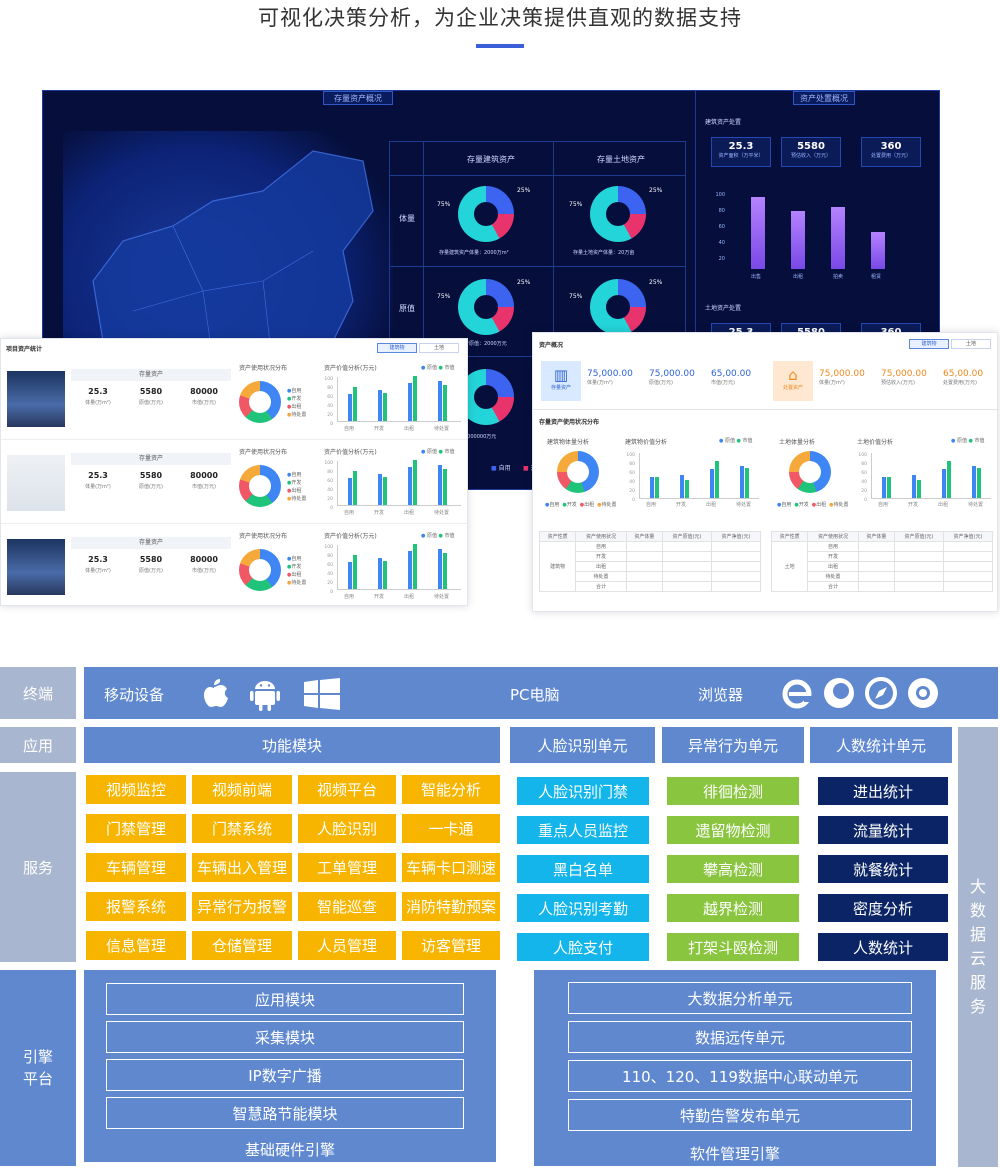  Describe the element at coordinates (451, 906) in the screenshot. I see `func-module-item: 消防特勤预案` at that location.